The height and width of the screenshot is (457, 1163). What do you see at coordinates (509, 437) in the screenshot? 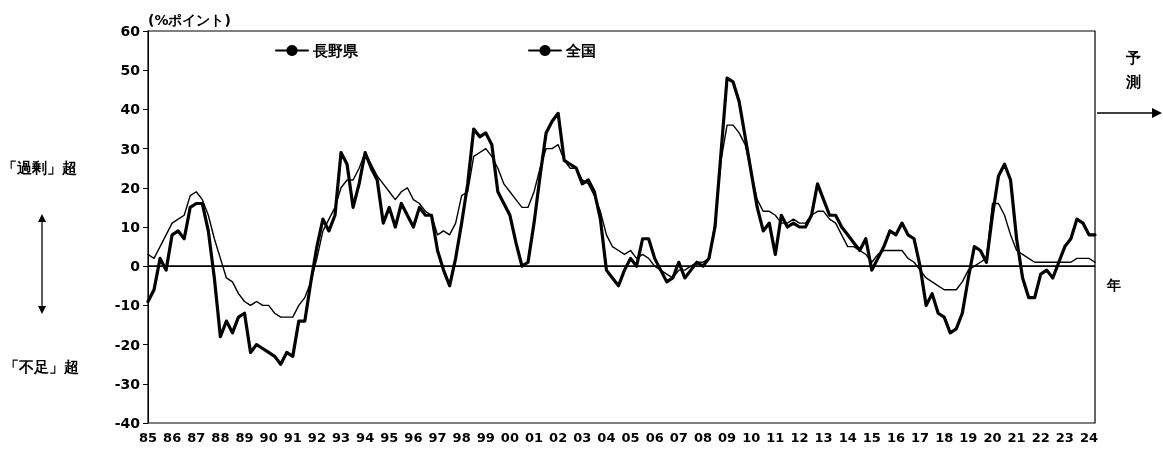
I see `x-tick-label: 00` at bounding box center [509, 437].